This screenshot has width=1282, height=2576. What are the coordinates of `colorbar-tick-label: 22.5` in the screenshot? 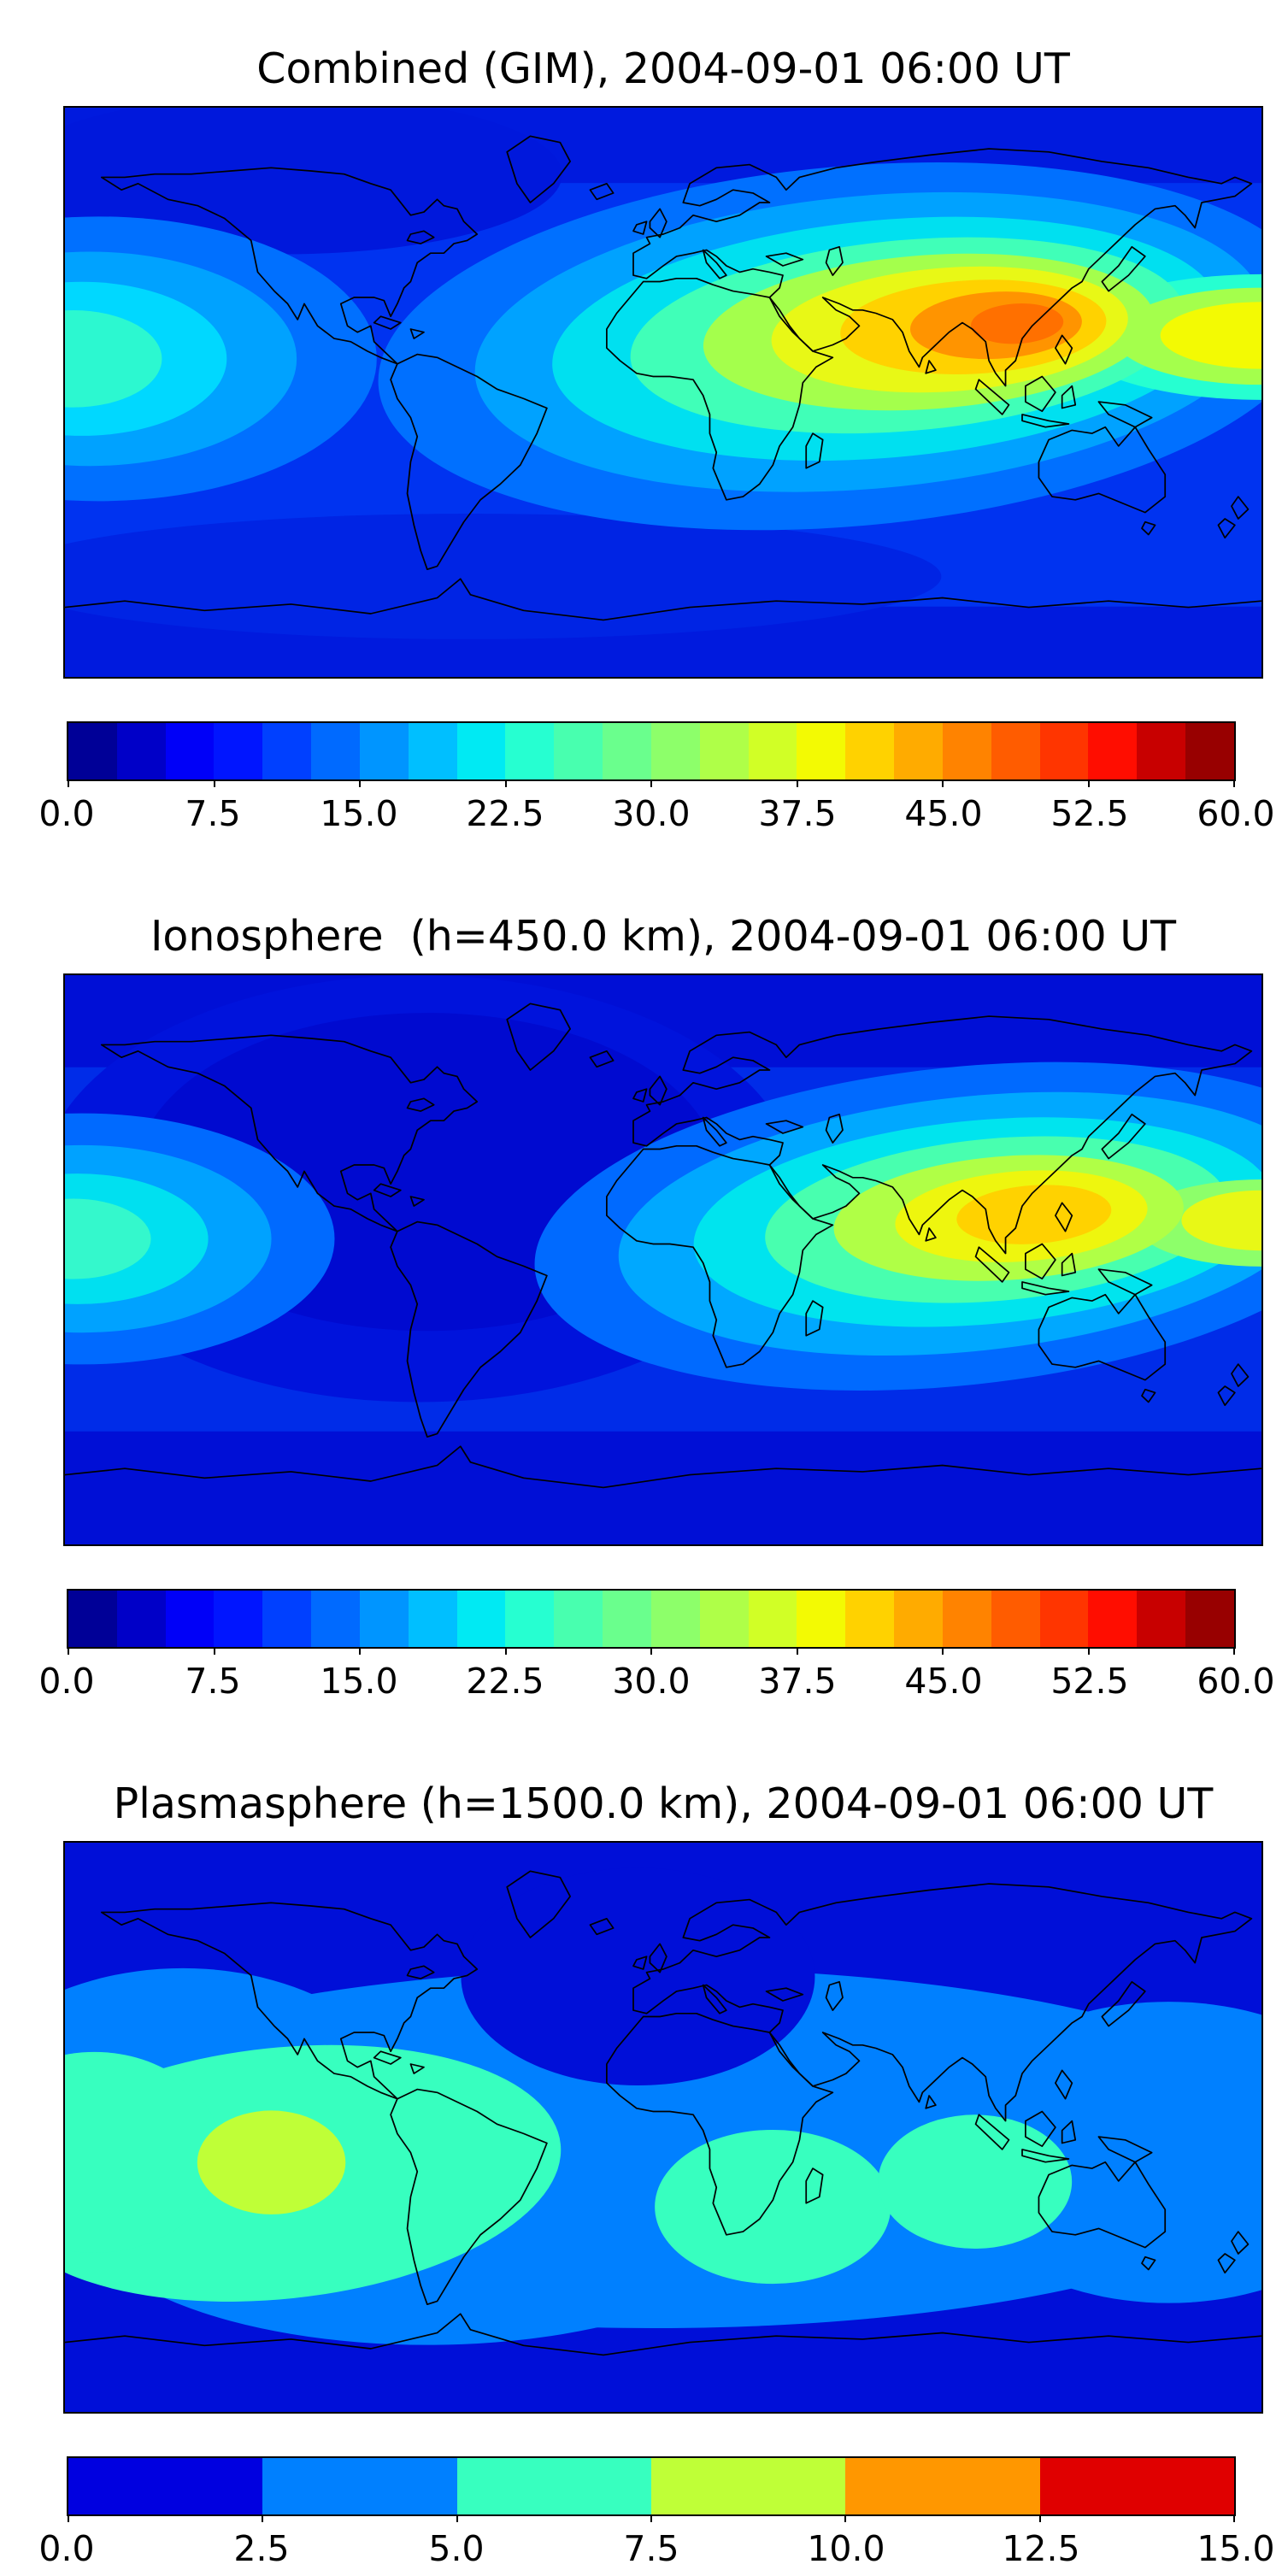 It's located at (505, 813).